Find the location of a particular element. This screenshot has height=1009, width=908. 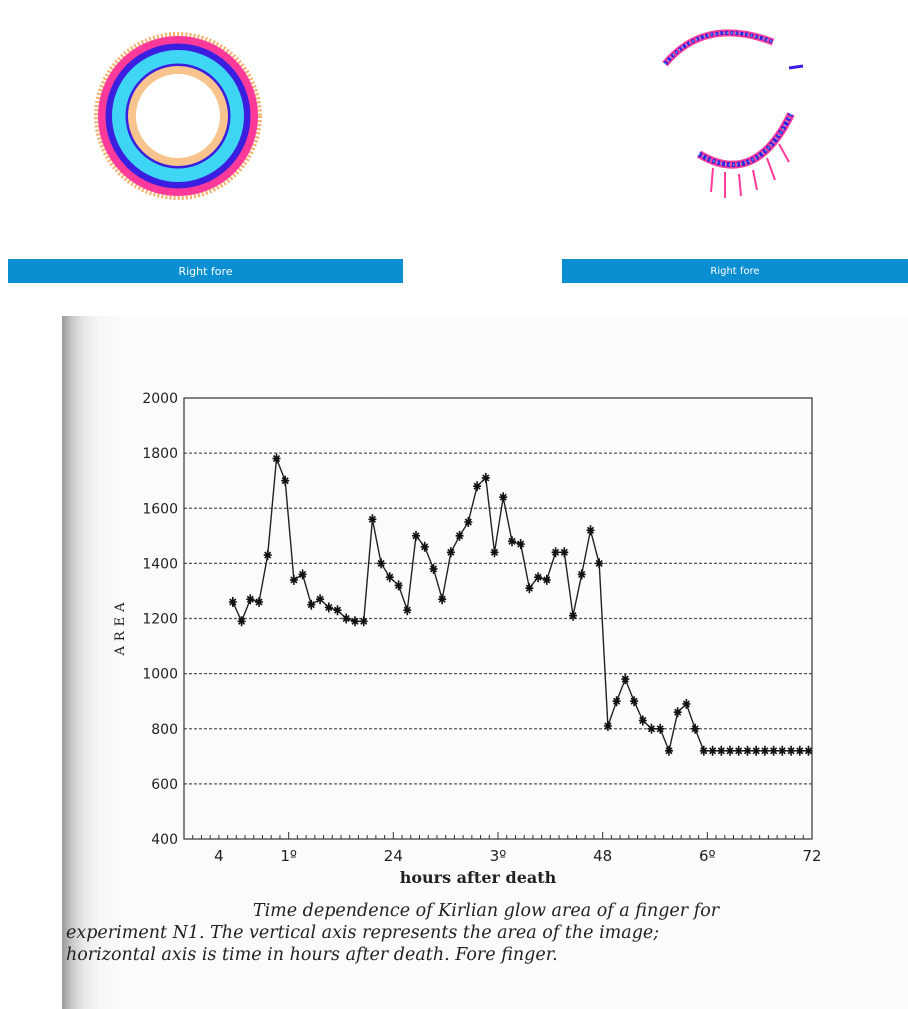

y-tick-label: 1600 is located at coordinates (160, 509).